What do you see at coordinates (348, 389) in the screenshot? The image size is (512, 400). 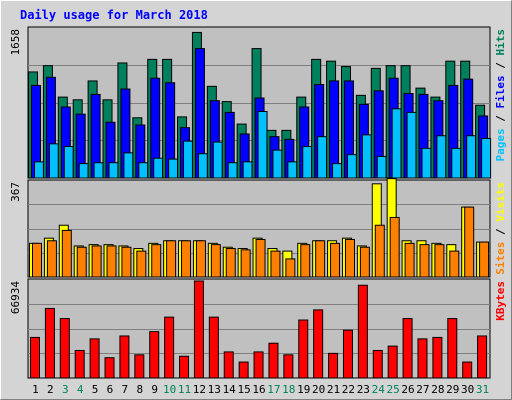 I see `x-label-day-22: 22` at bounding box center [348, 389].